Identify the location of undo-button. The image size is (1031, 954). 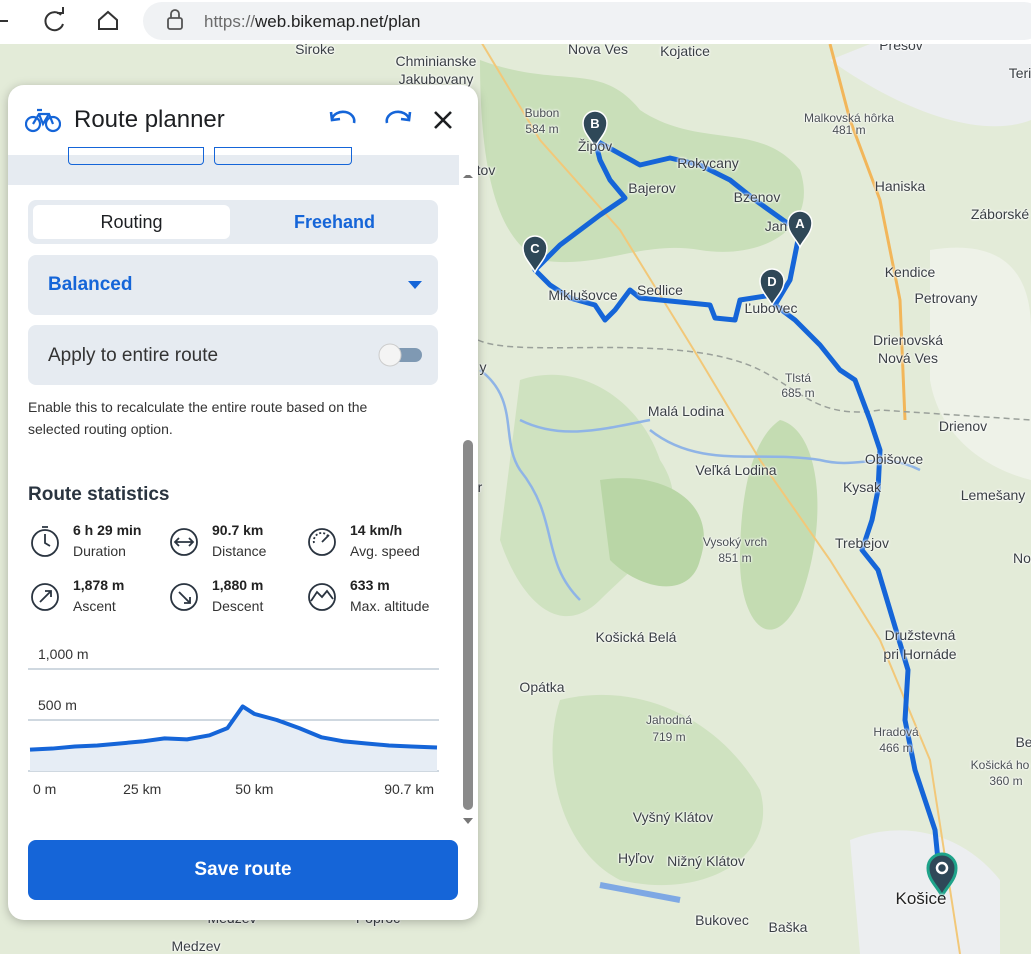
(342, 117).